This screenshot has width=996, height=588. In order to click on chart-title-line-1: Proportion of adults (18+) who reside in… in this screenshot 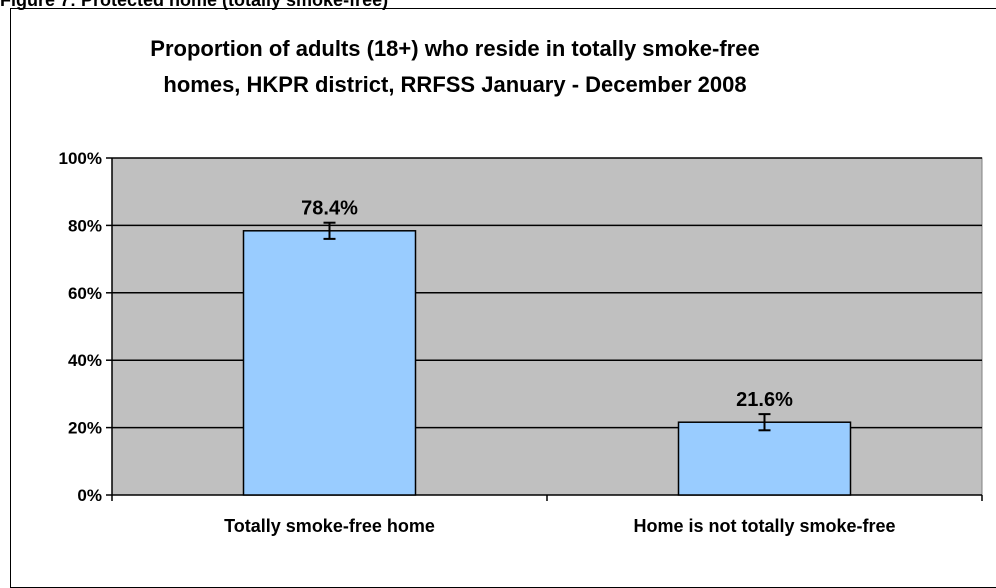, I will do `click(455, 48)`.